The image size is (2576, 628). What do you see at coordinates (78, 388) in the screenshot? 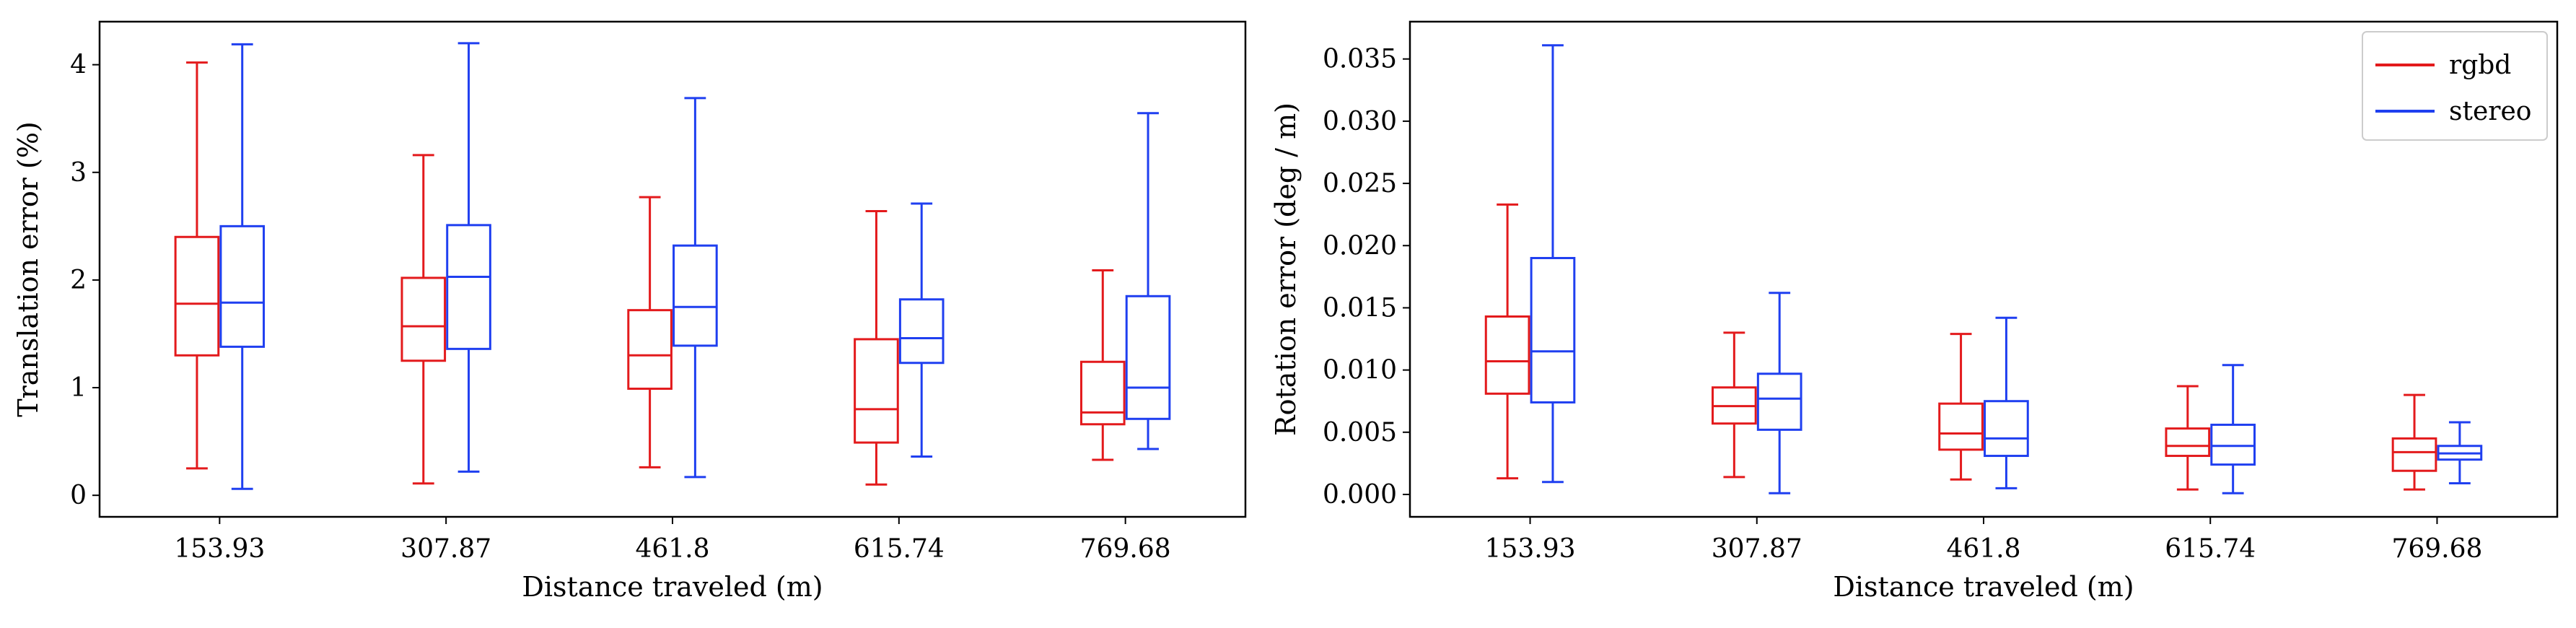
I see `y-tick-label: 1` at bounding box center [78, 388].